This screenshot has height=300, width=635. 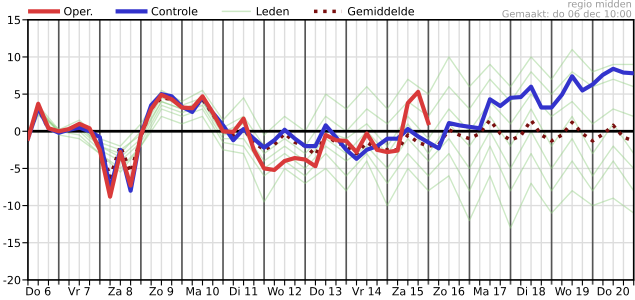 I want to click on x-tick-label: Za 15, so click(x=407, y=291).